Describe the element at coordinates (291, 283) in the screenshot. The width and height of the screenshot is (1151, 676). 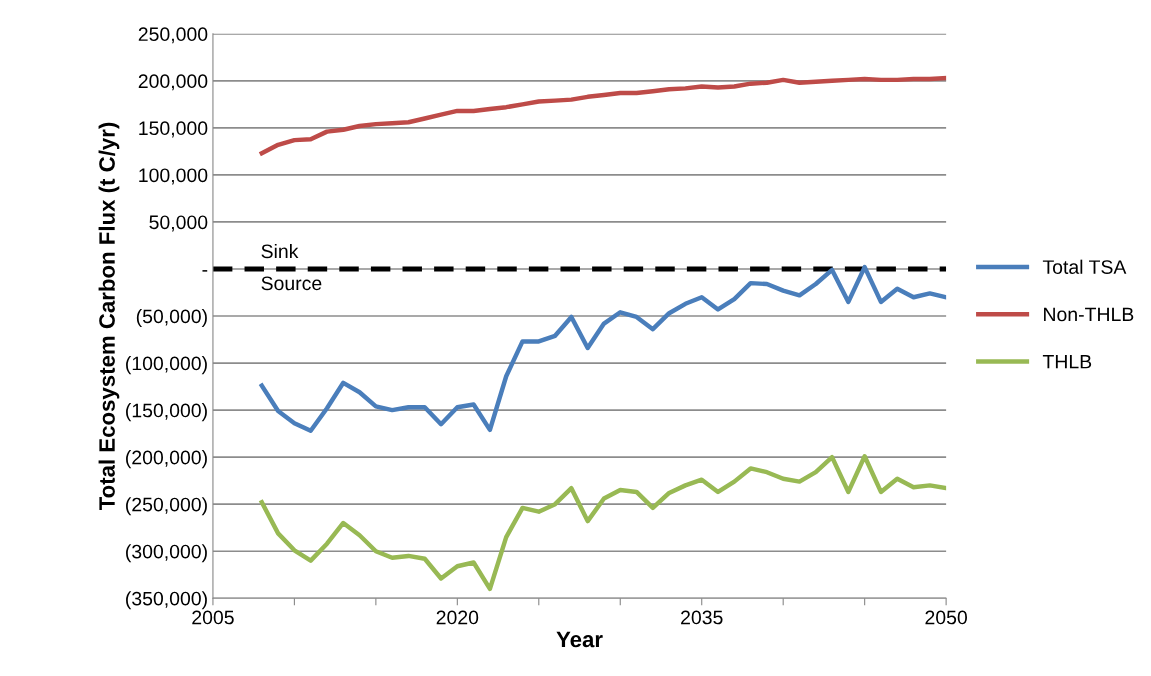
I see `annotation: Source` at that location.